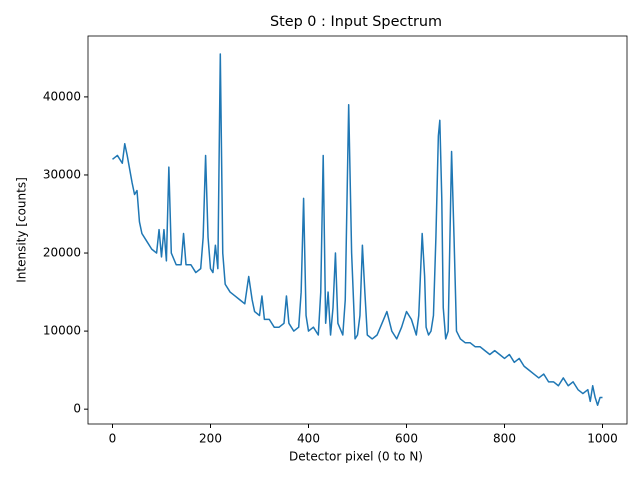  Describe the element at coordinates (602, 439) in the screenshot. I see `x-tick-label: 1000` at that location.